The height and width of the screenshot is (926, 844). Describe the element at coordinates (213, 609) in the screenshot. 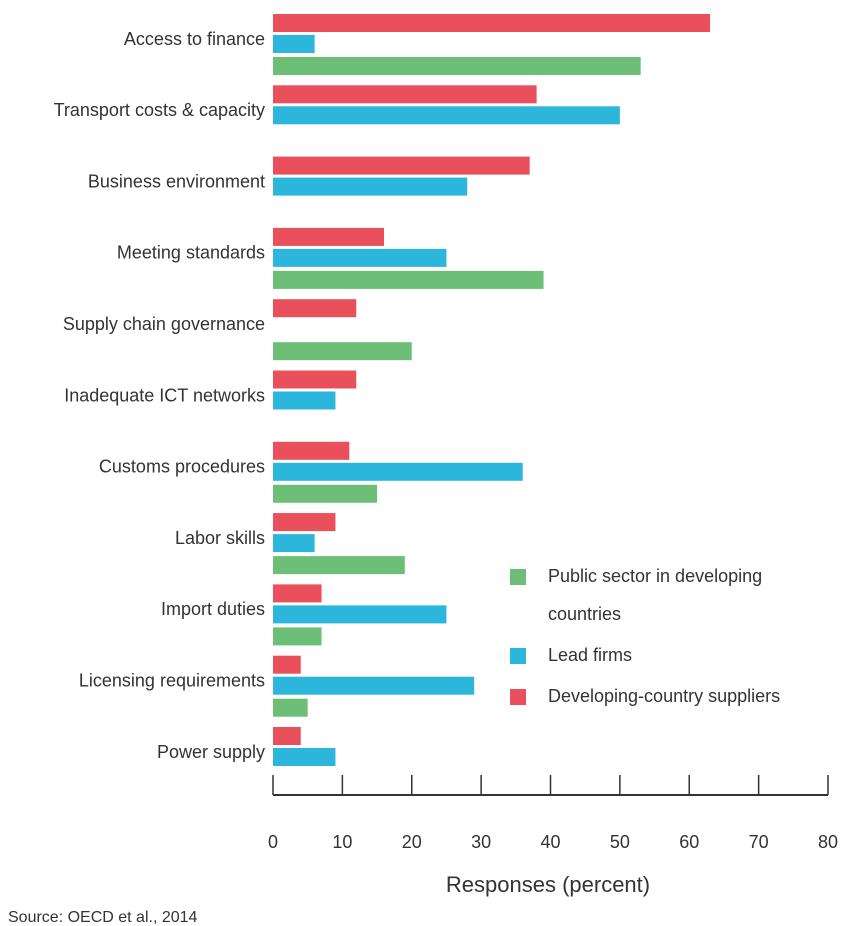

I see `y-tick-label: Import duties` at that location.